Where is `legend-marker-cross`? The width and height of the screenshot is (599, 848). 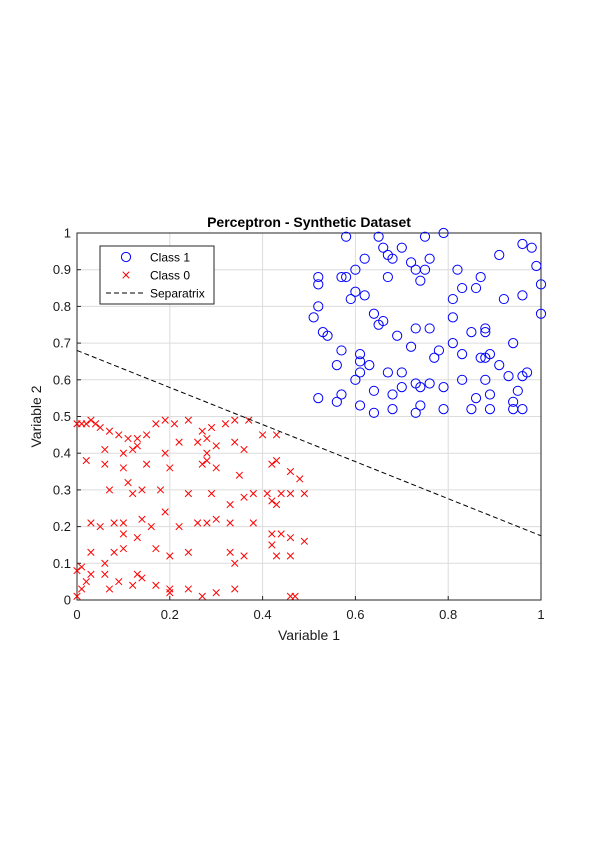
legend-marker-cross is located at coordinates (126, 275).